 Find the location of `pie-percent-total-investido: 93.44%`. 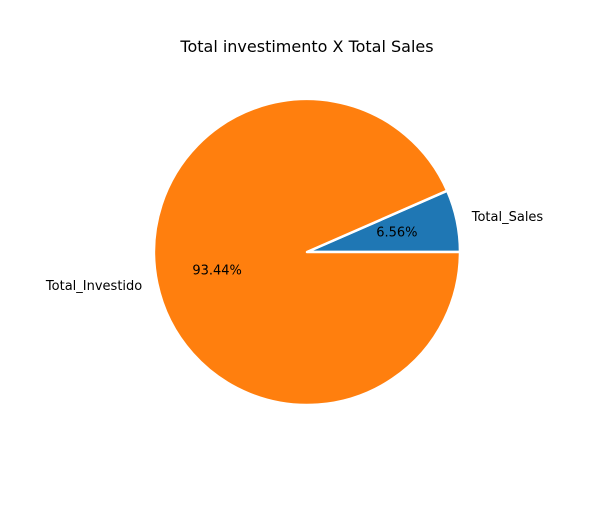

pie-percent-total-investido: 93.44% is located at coordinates (217, 270).